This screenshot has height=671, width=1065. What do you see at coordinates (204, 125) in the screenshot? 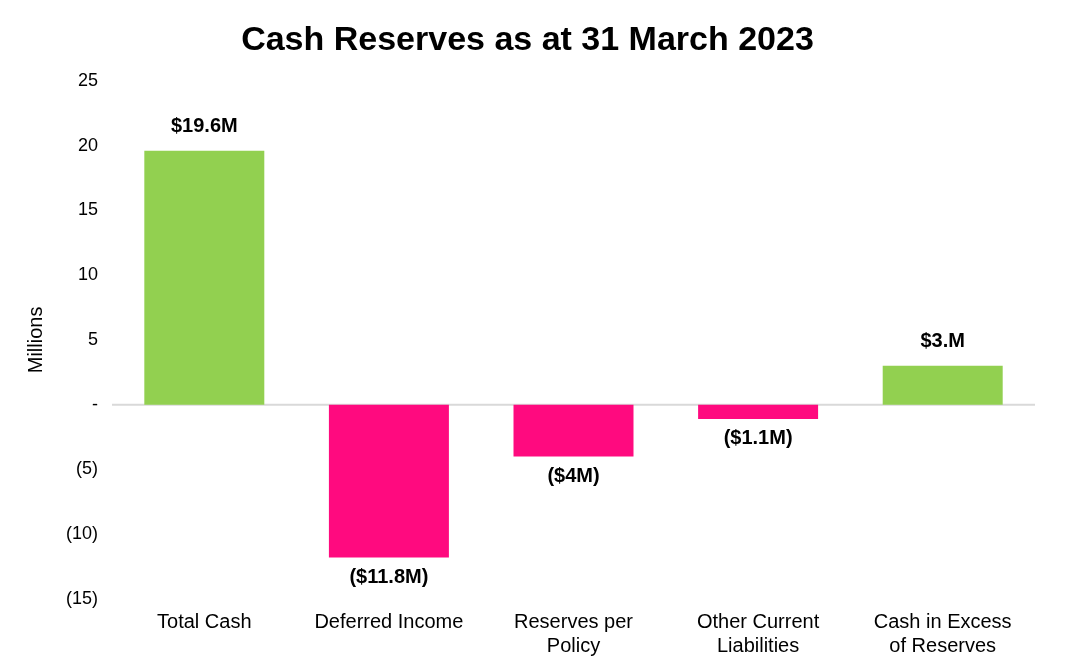
I see `data-label: $19.6M` at bounding box center [204, 125].